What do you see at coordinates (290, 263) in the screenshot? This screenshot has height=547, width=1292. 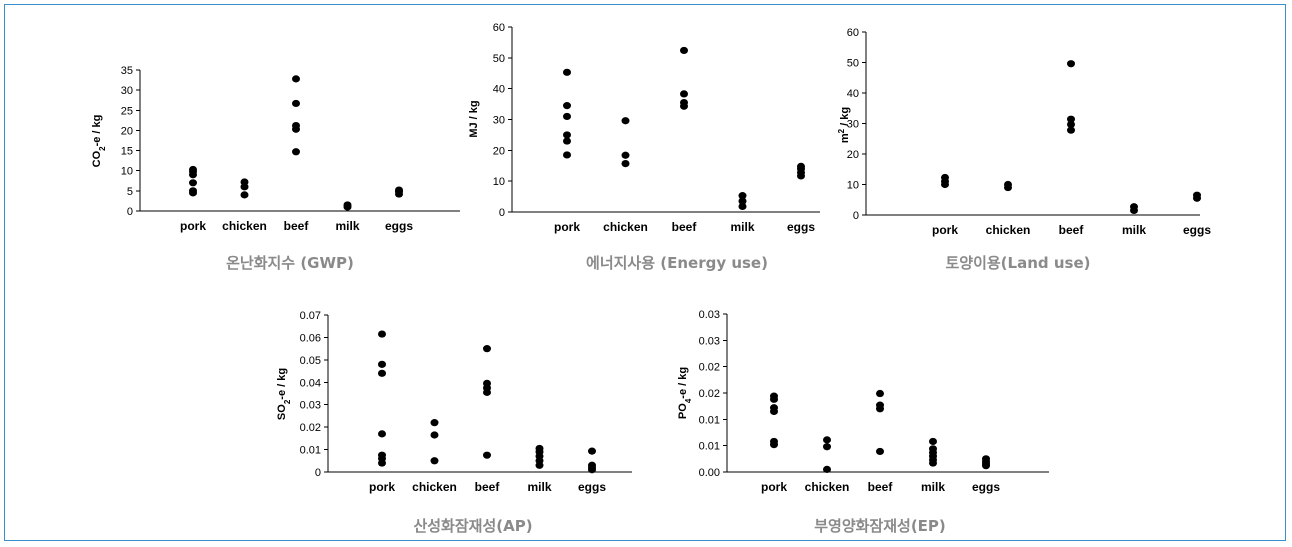 I see `chart-caption: 온난화지수 (GWP)` at bounding box center [290, 263].